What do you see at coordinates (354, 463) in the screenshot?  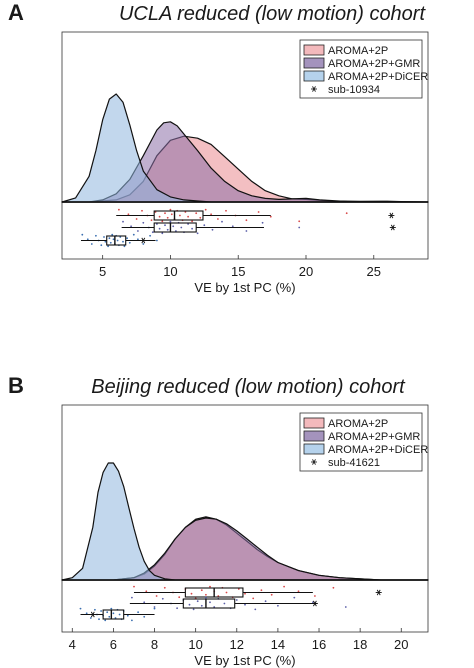 I see `legend-label: sub-41621` at bounding box center [354, 463].